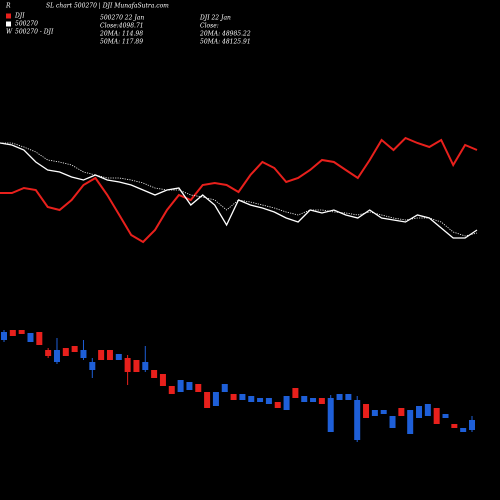 The width and height of the screenshot is (500, 500). Describe the element at coordinates (107, 6) in the screenshot. I see `chart-title: SL chart 500270 | DJI MunafaSutra.com` at that location.